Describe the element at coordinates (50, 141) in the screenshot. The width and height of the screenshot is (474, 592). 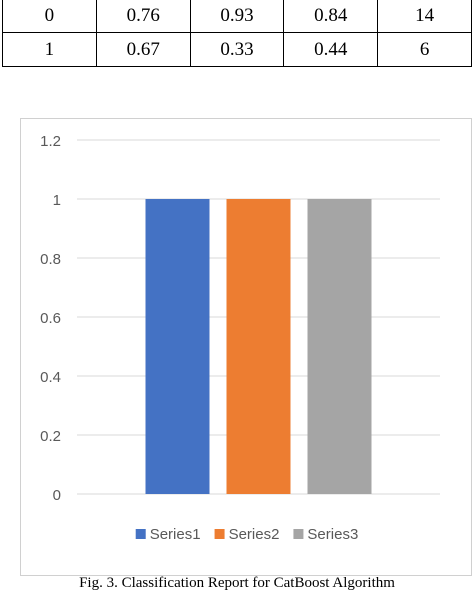
I see `y-tick-label: 1.2` at that location.